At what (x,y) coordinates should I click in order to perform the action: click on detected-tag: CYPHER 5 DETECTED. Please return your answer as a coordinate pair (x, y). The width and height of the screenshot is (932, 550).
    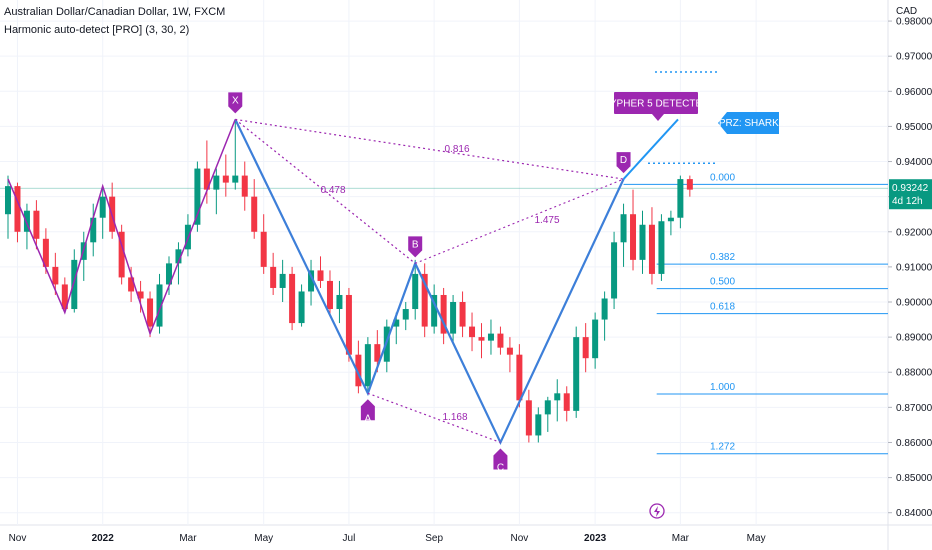
    Looking at the image, I should click on (656, 106).